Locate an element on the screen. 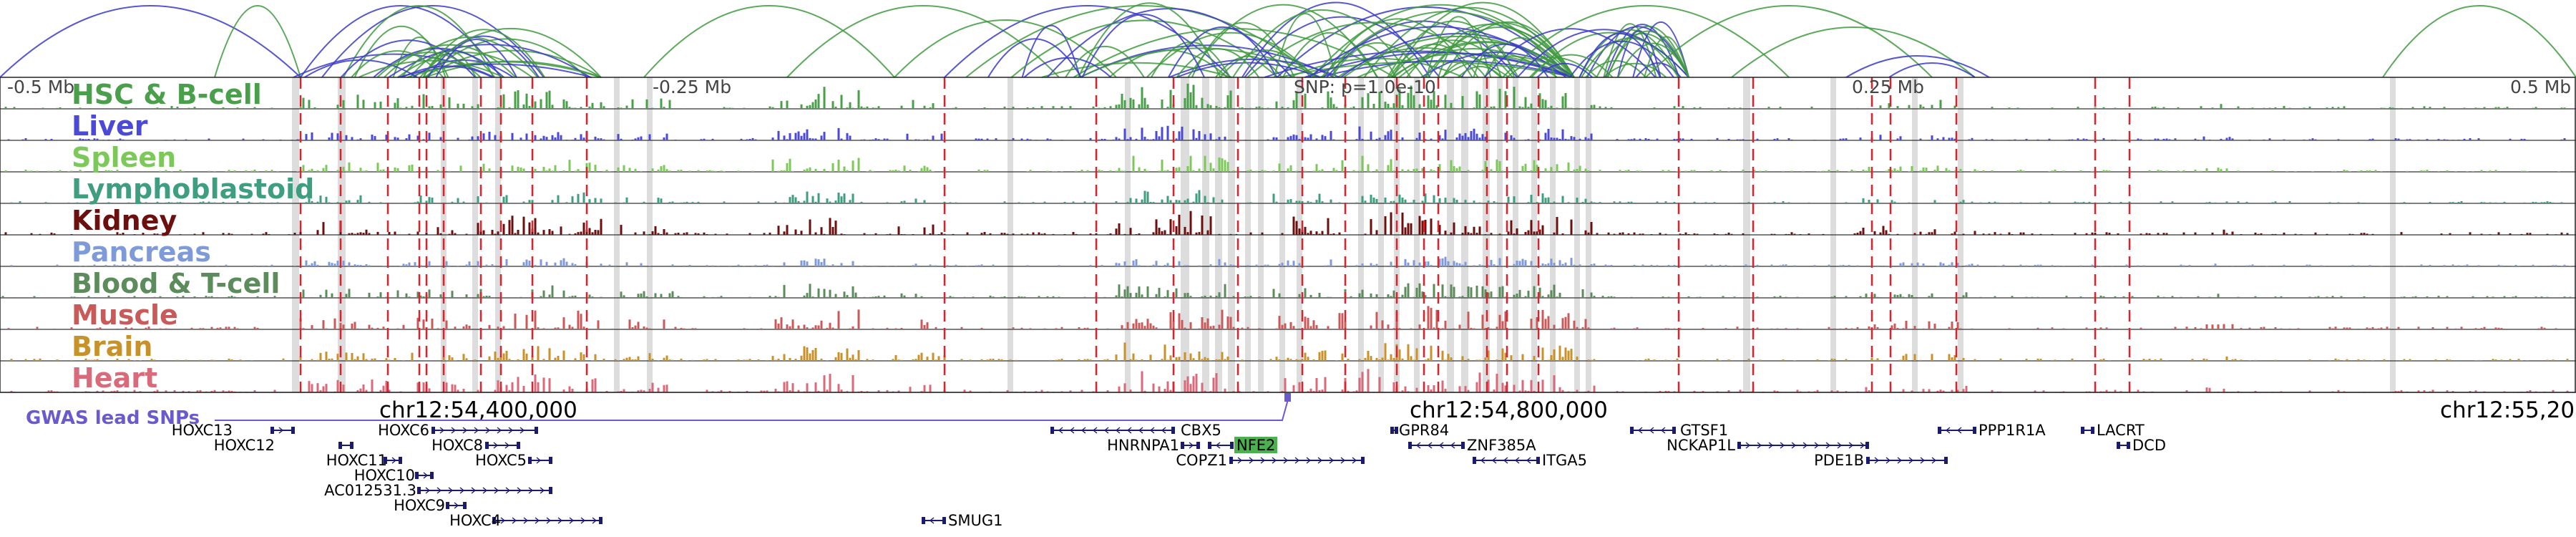  gene-label: COPZ1 is located at coordinates (1201, 460).